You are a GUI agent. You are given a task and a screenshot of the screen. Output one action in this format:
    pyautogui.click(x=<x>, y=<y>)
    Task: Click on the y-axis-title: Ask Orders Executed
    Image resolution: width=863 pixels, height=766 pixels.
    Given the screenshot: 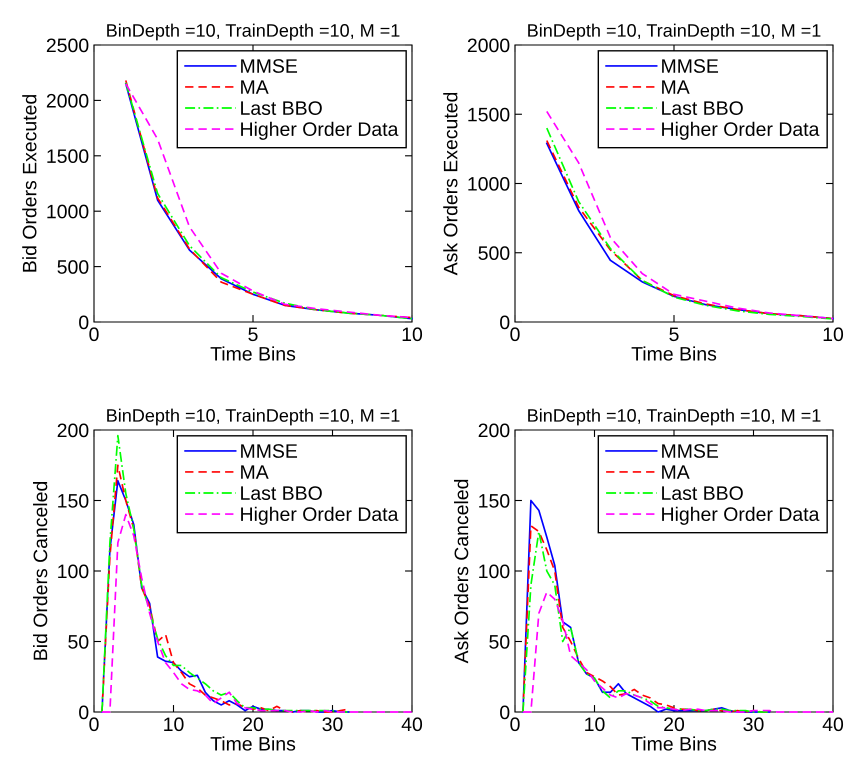 What is the action you would take?
    pyautogui.click(x=450, y=184)
    